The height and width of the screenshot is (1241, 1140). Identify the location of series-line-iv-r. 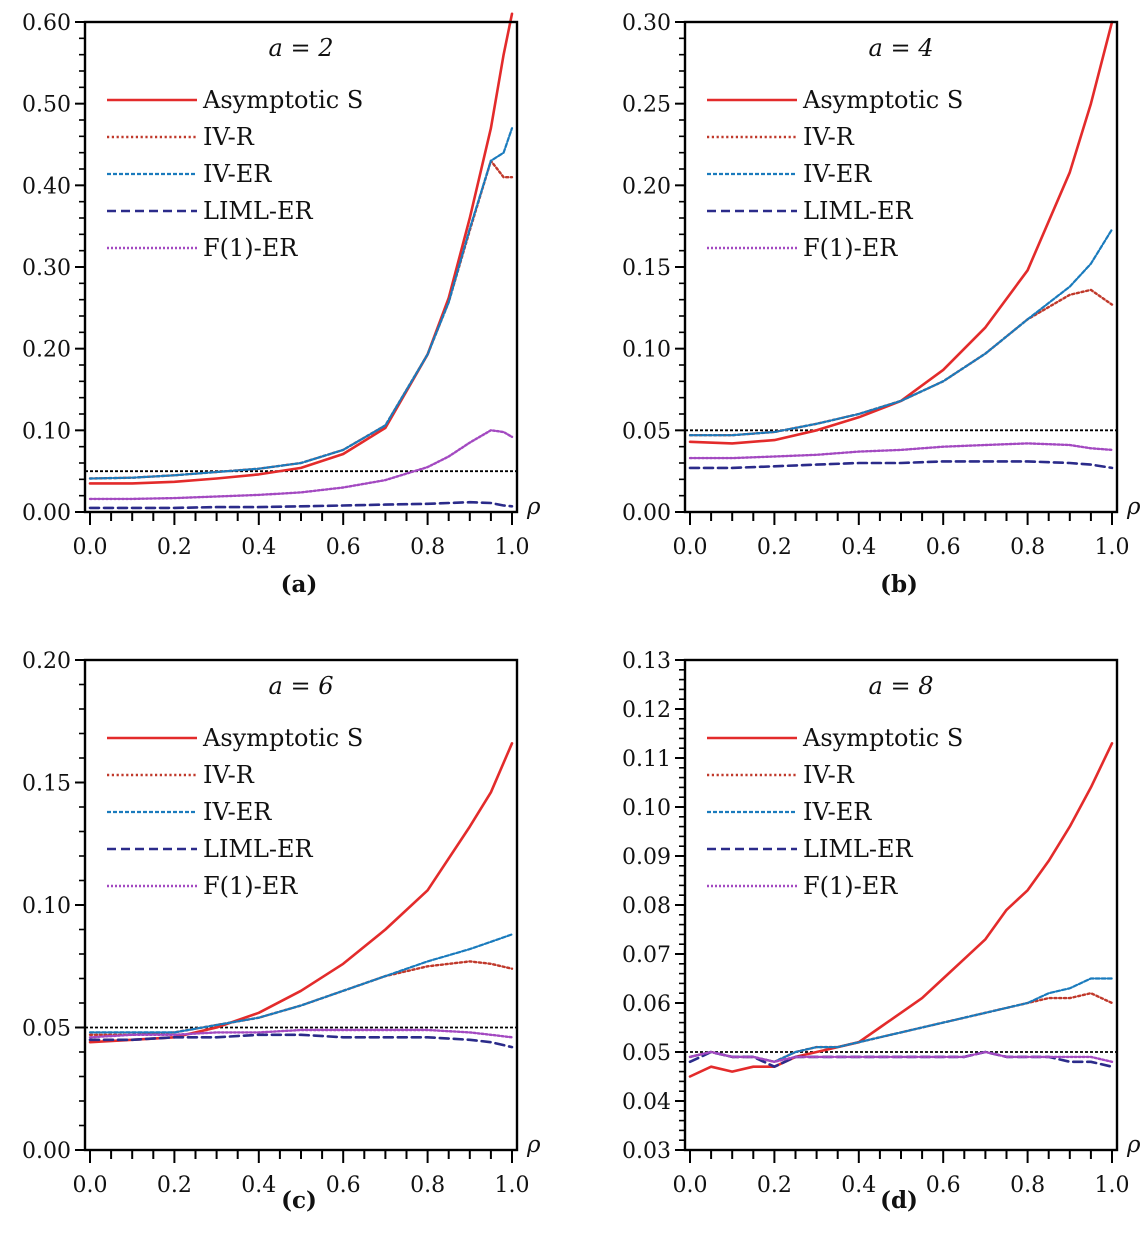
(301, 998).